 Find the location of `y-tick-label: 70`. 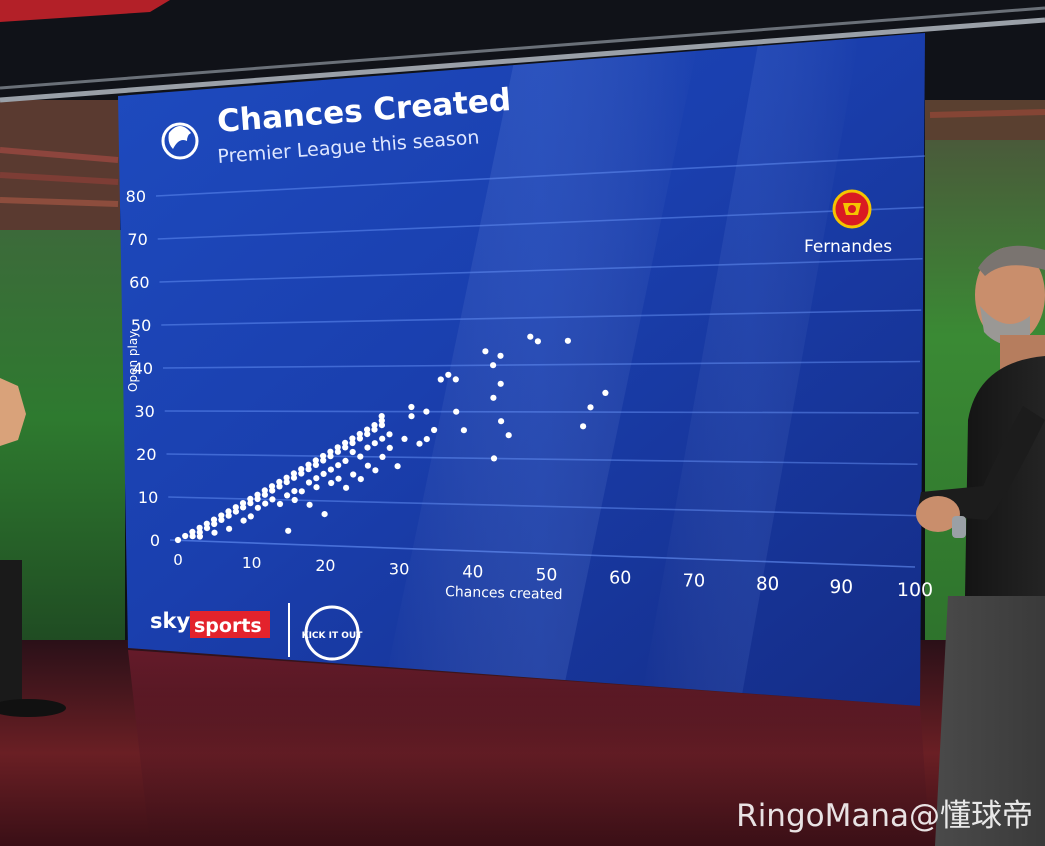

y-tick-label: 70 is located at coordinates (137, 239).